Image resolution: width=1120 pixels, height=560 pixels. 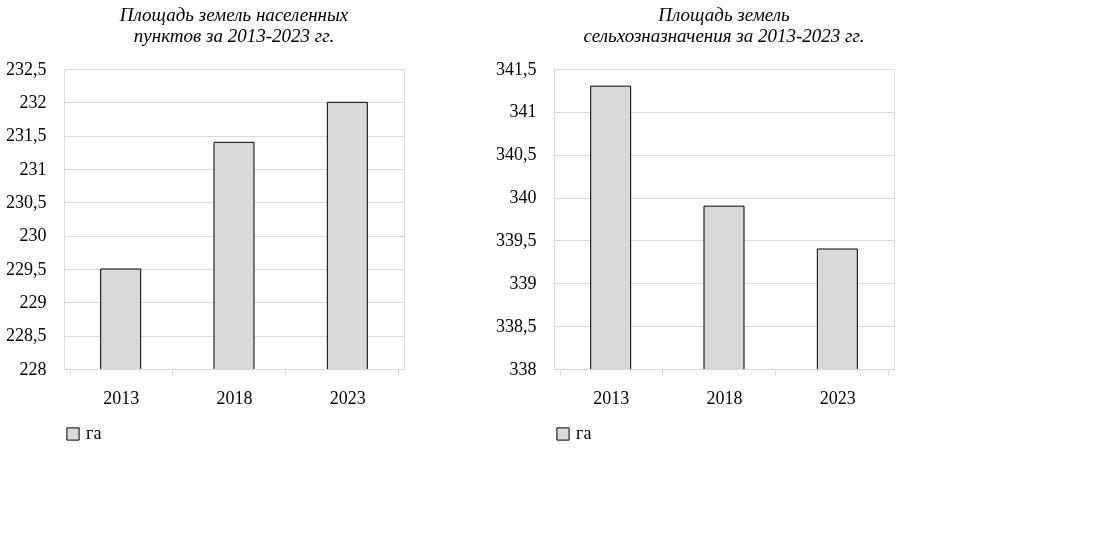 What do you see at coordinates (26, 335) in the screenshot?
I see `y-tick-label: 228,5` at bounding box center [26, 335].